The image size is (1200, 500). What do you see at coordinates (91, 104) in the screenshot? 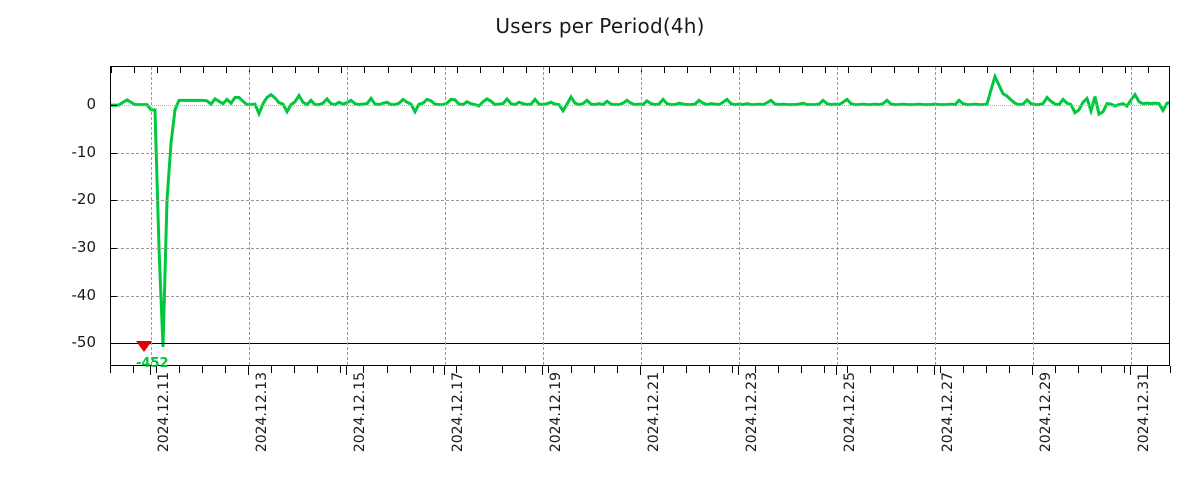
I see `y-tick-label: 0` at bounding box center [91, 104].